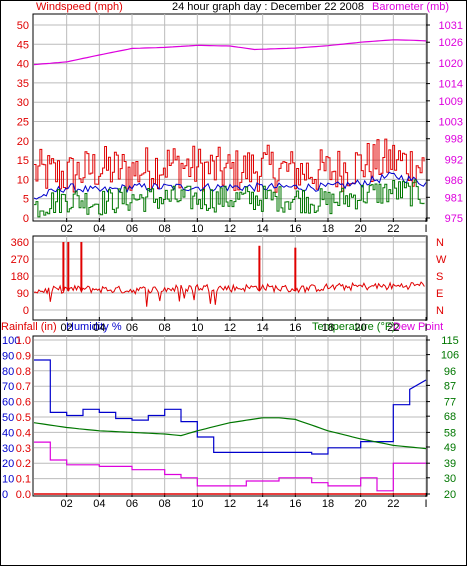 This screenshot has height=566, width=467. What do you see at coordinates (450, 464) in the screenshot?
I see `temperature-tick-label: 39` at bounding box center [450, 464].